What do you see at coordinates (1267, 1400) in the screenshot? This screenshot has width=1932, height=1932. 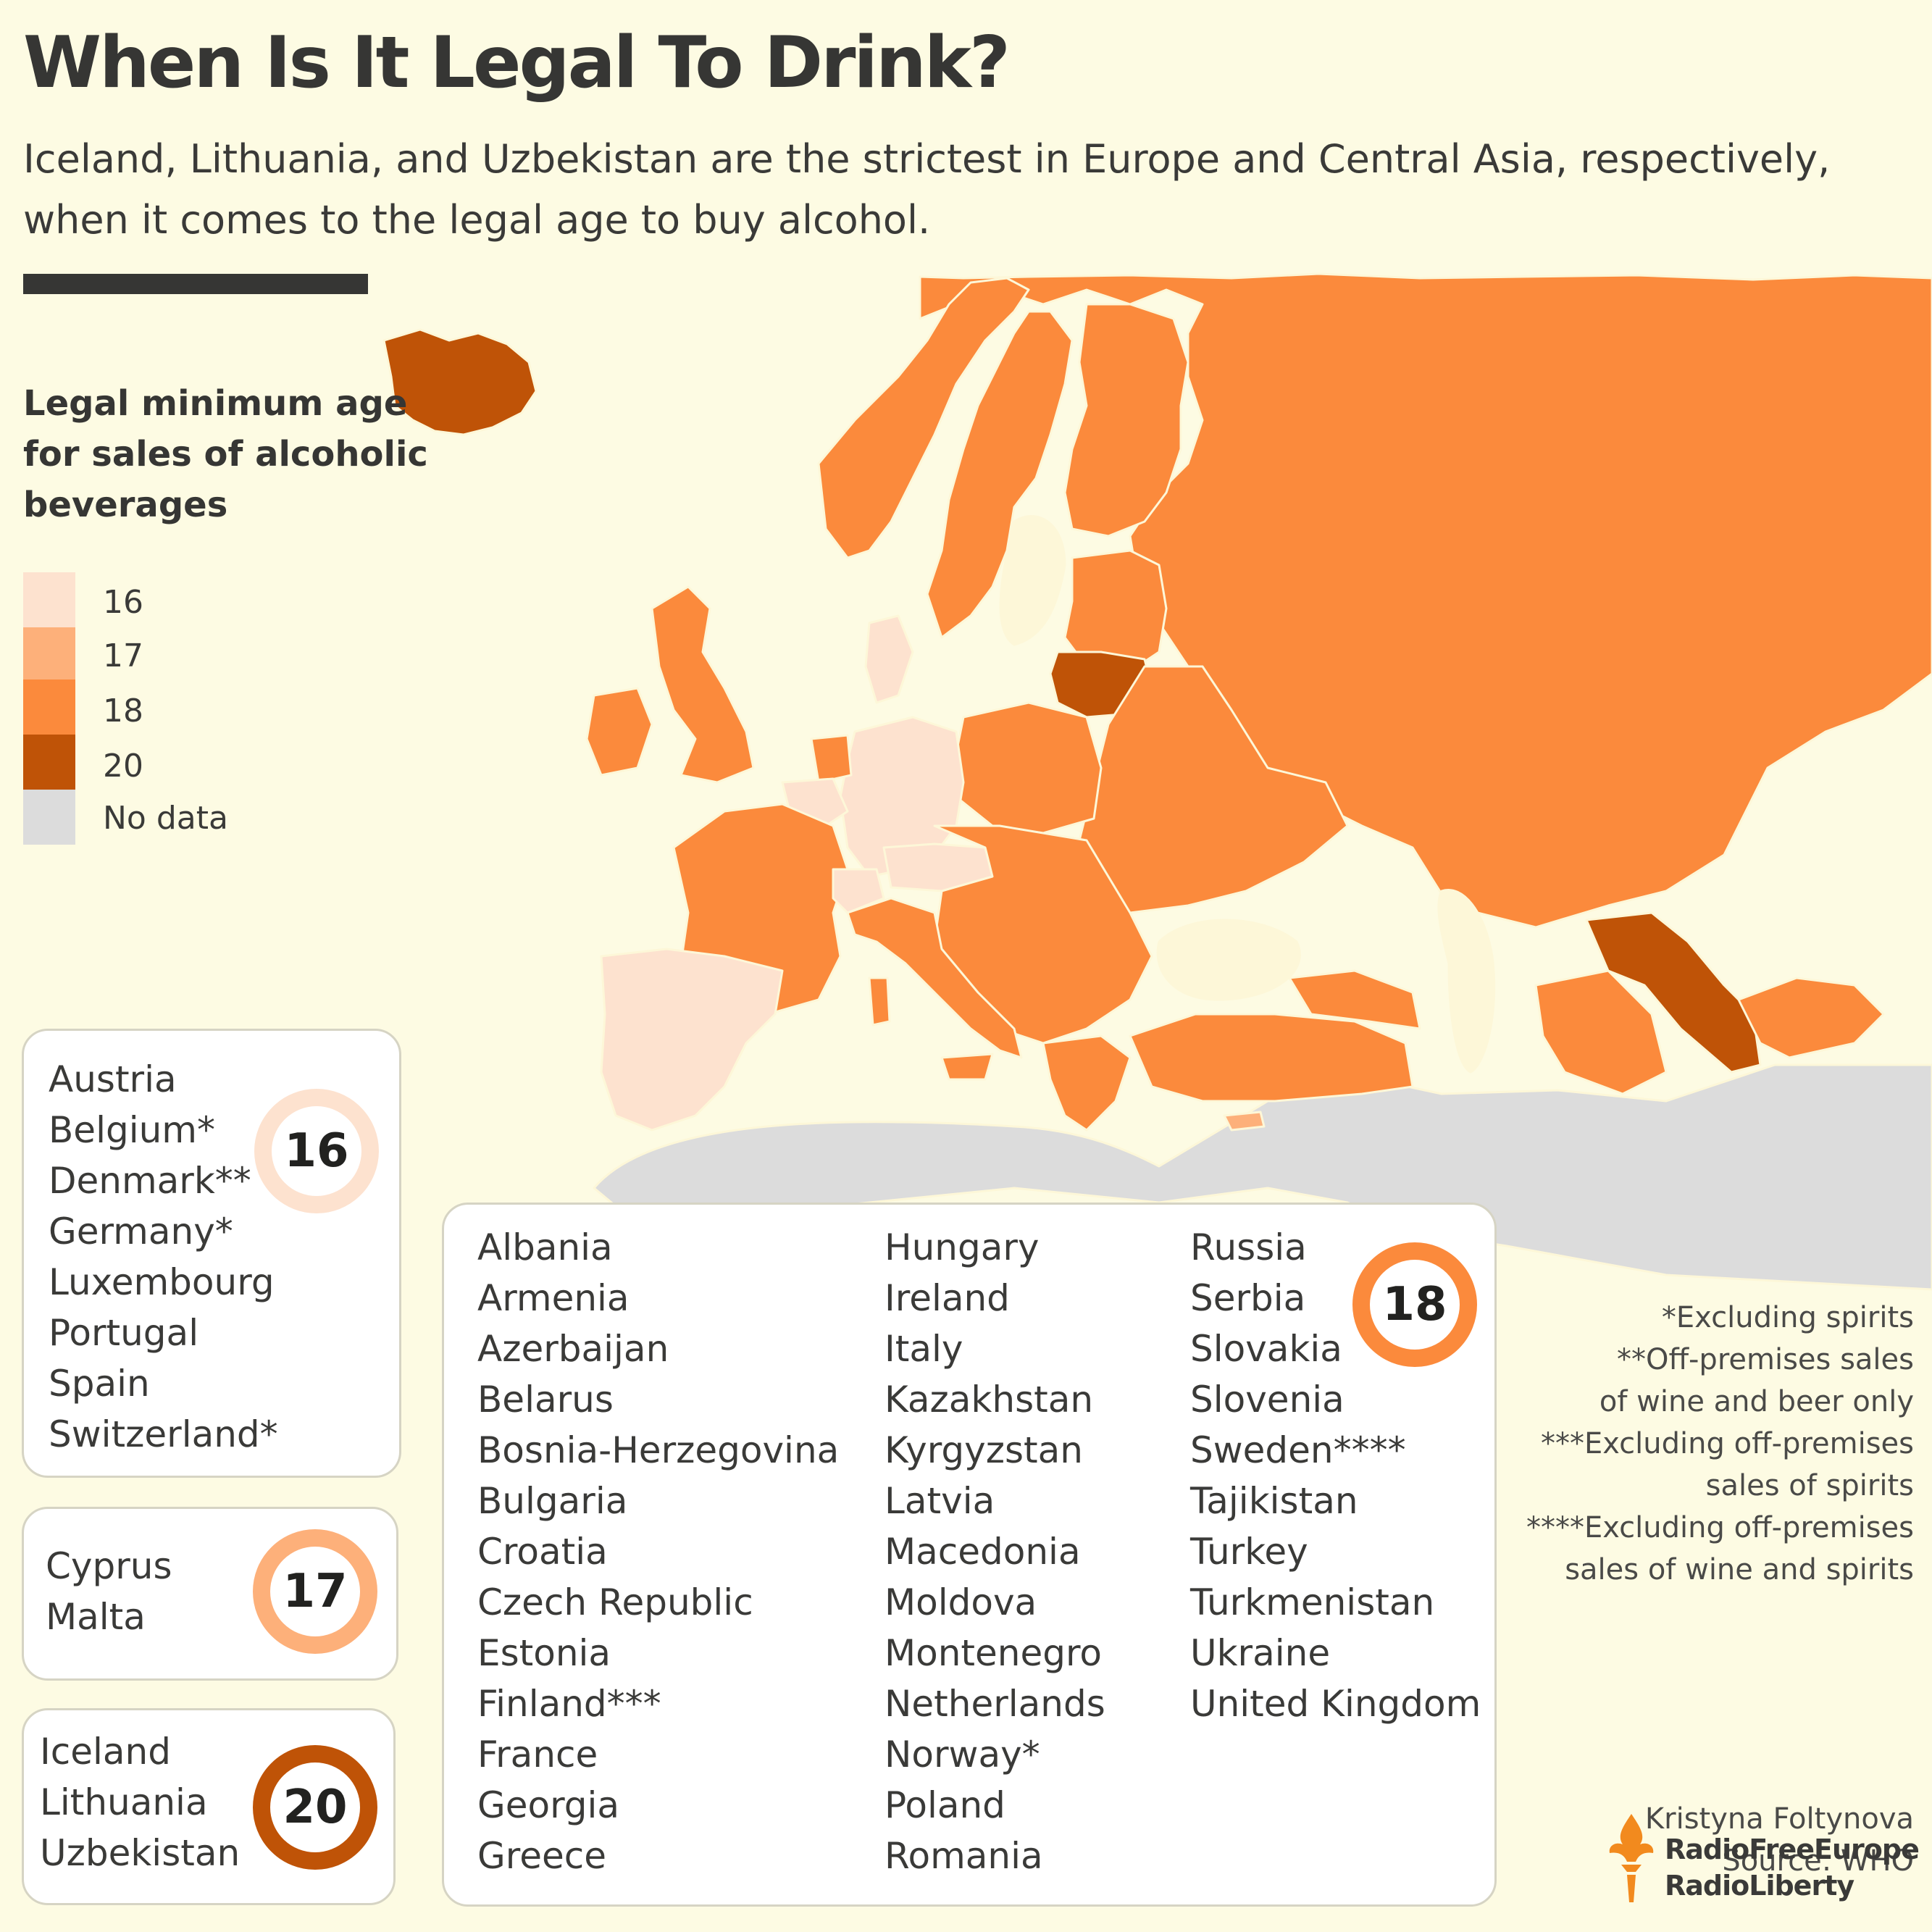 I see `list-item: Slovenia` at bounding box center [1267, 1400].